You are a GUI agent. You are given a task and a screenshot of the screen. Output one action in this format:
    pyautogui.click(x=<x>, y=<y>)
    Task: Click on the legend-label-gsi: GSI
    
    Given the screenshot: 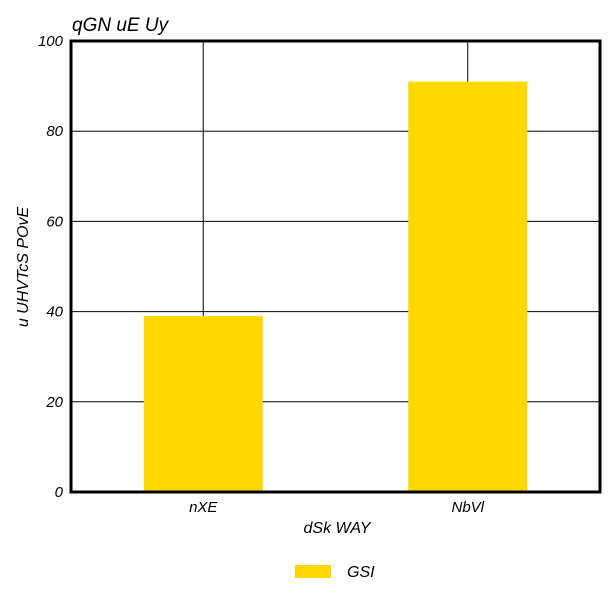 What is the action you would take?
    pyautogui.click(x=361, y=572)
    